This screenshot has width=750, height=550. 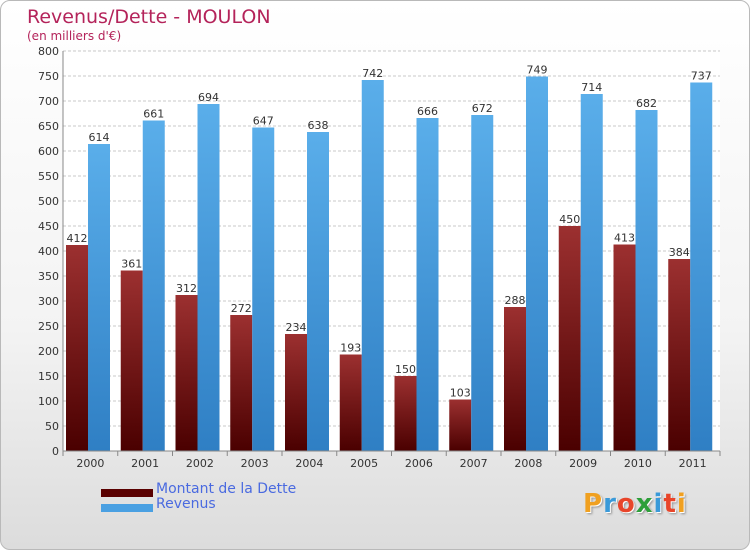 What do you see at coordinates (48, 151) in the screenshot?
I see `y-tick-label: 600` at bounding box center [48, 151].